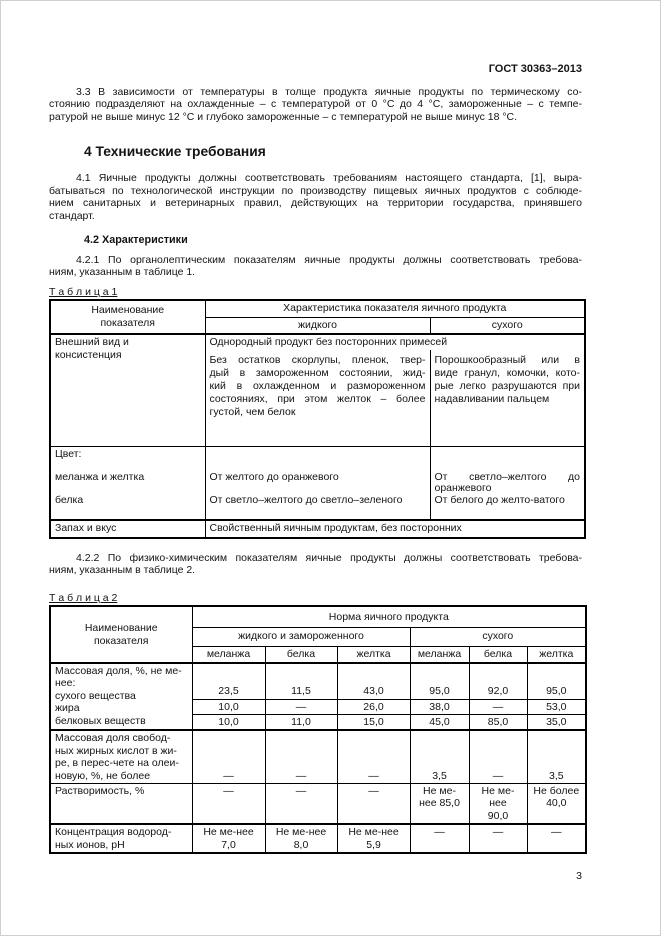 The width and height of the screenshot is (661, 936). What do you see at coordinates (556, 803) in the screenshot?
I see `table2-cell: Не более 40,0` at bounding box center [556, 803].